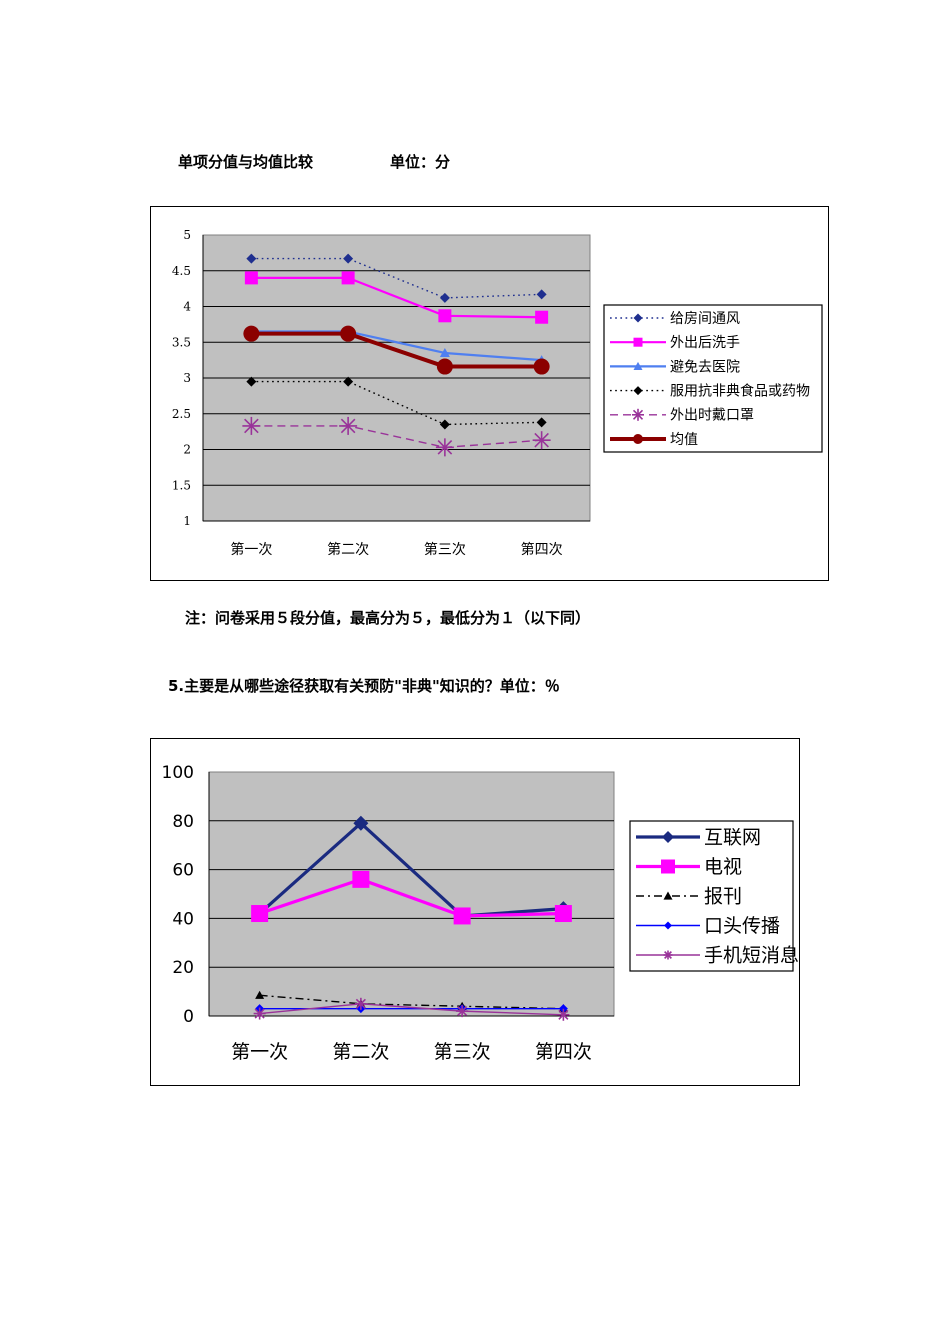 The image size is (950, 1344). Describe the element at coordinates (713, 378) in the screenshot. I see `chart1-legend-box` at that location.